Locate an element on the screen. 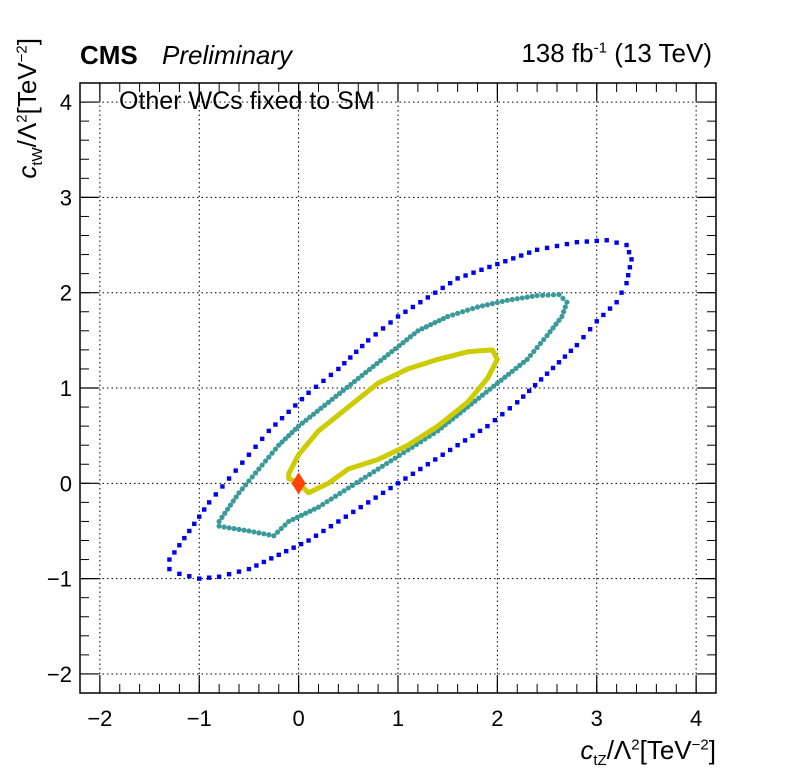  x-tick-label: 4 is located at coordinates (696, 718).